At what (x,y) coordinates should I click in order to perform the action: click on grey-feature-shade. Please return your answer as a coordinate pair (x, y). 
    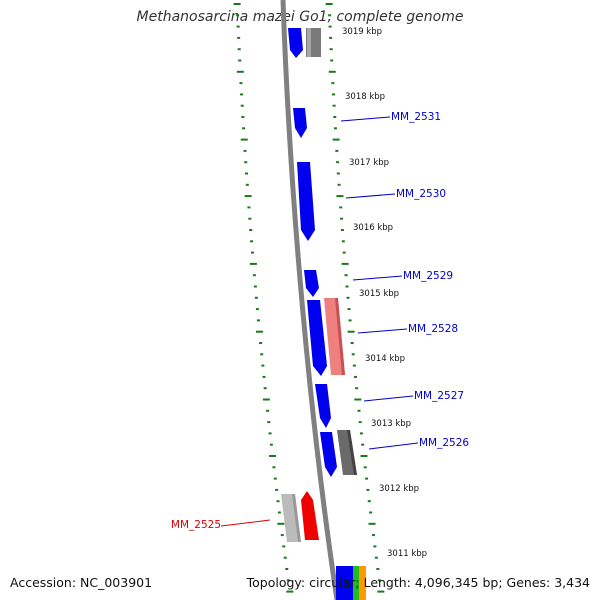
    Looking at the image, I should click on (352, 452).